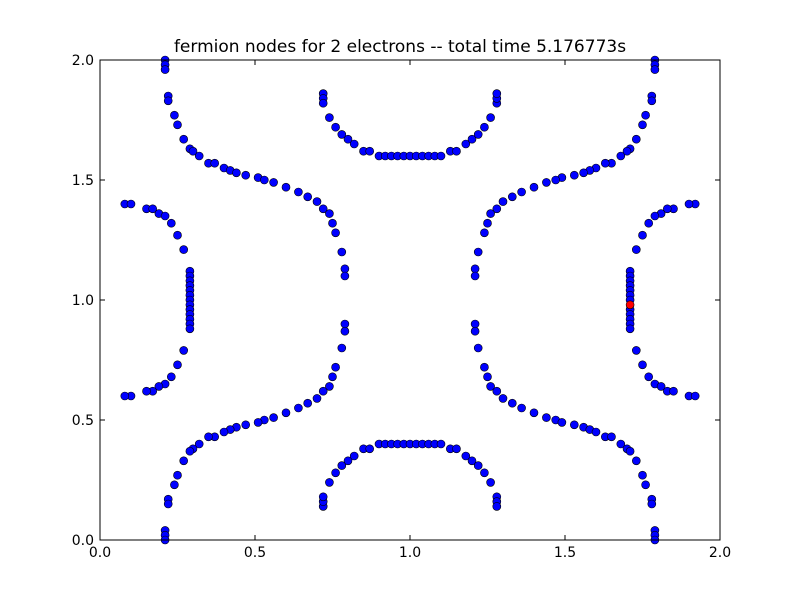  I want to click on x-tick-label: 1.0, so click(410, 553).